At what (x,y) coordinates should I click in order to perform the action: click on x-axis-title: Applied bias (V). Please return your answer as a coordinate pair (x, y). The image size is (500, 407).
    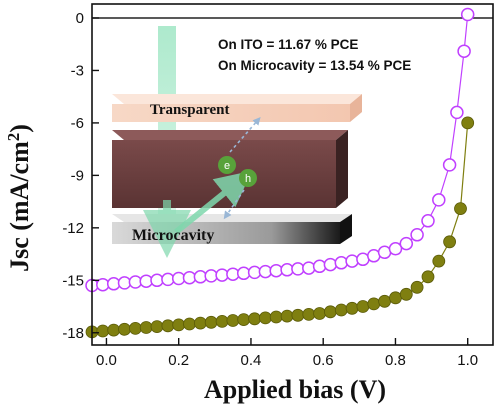
    Looking at the image, I should click on (295, 389).